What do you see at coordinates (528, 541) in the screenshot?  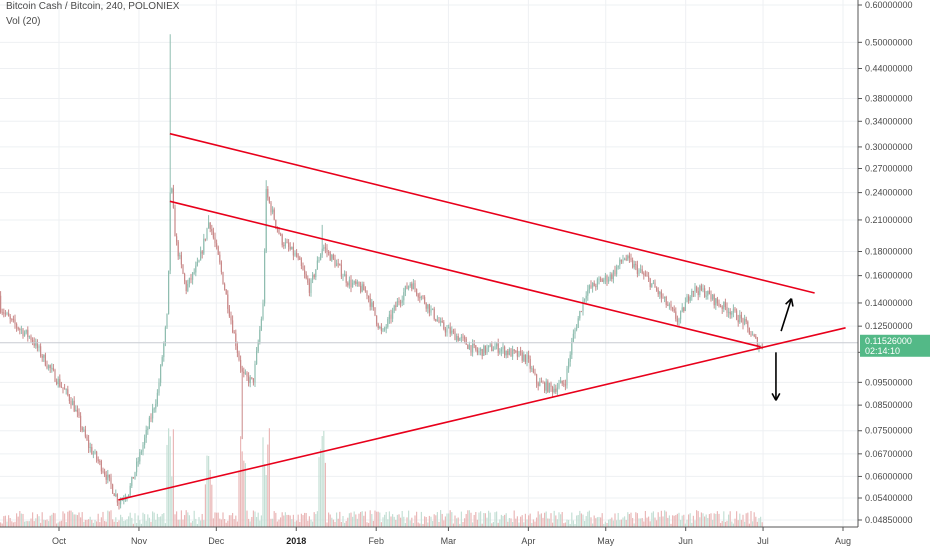 I see `x-tick-label: Apr` at bounding box center [528, 541].